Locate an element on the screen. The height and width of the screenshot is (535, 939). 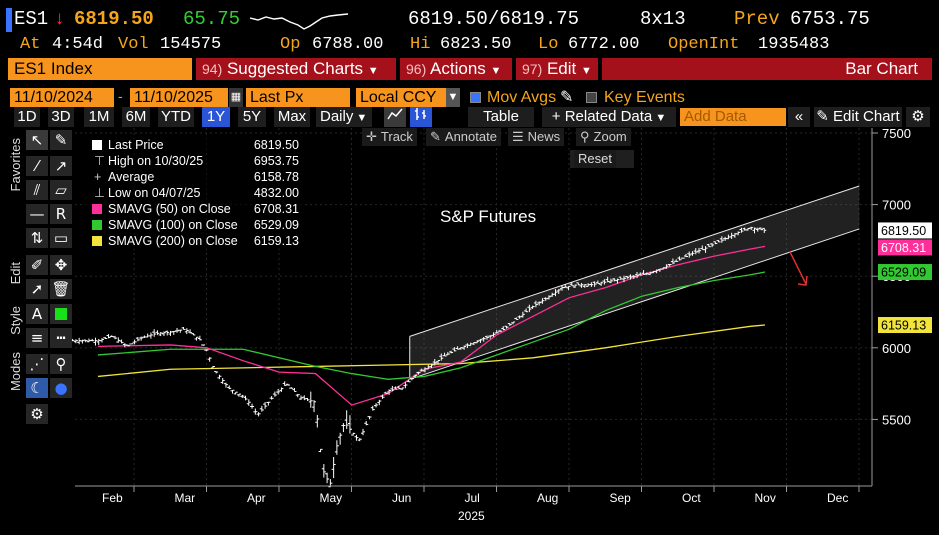
down-arrow-icon: ↓ is located at coordinates (60, 19).